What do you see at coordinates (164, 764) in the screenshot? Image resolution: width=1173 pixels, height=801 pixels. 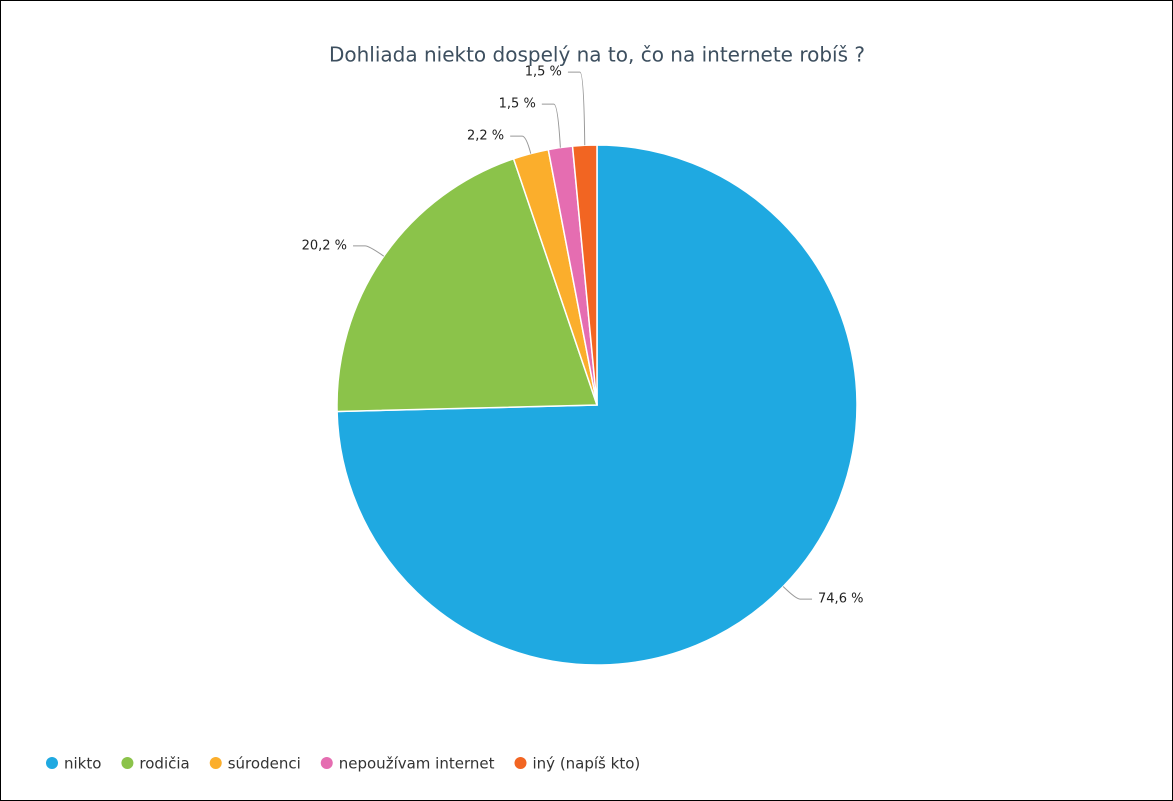 I see `legend-label: rodičia` at bounding box center [164, 764].